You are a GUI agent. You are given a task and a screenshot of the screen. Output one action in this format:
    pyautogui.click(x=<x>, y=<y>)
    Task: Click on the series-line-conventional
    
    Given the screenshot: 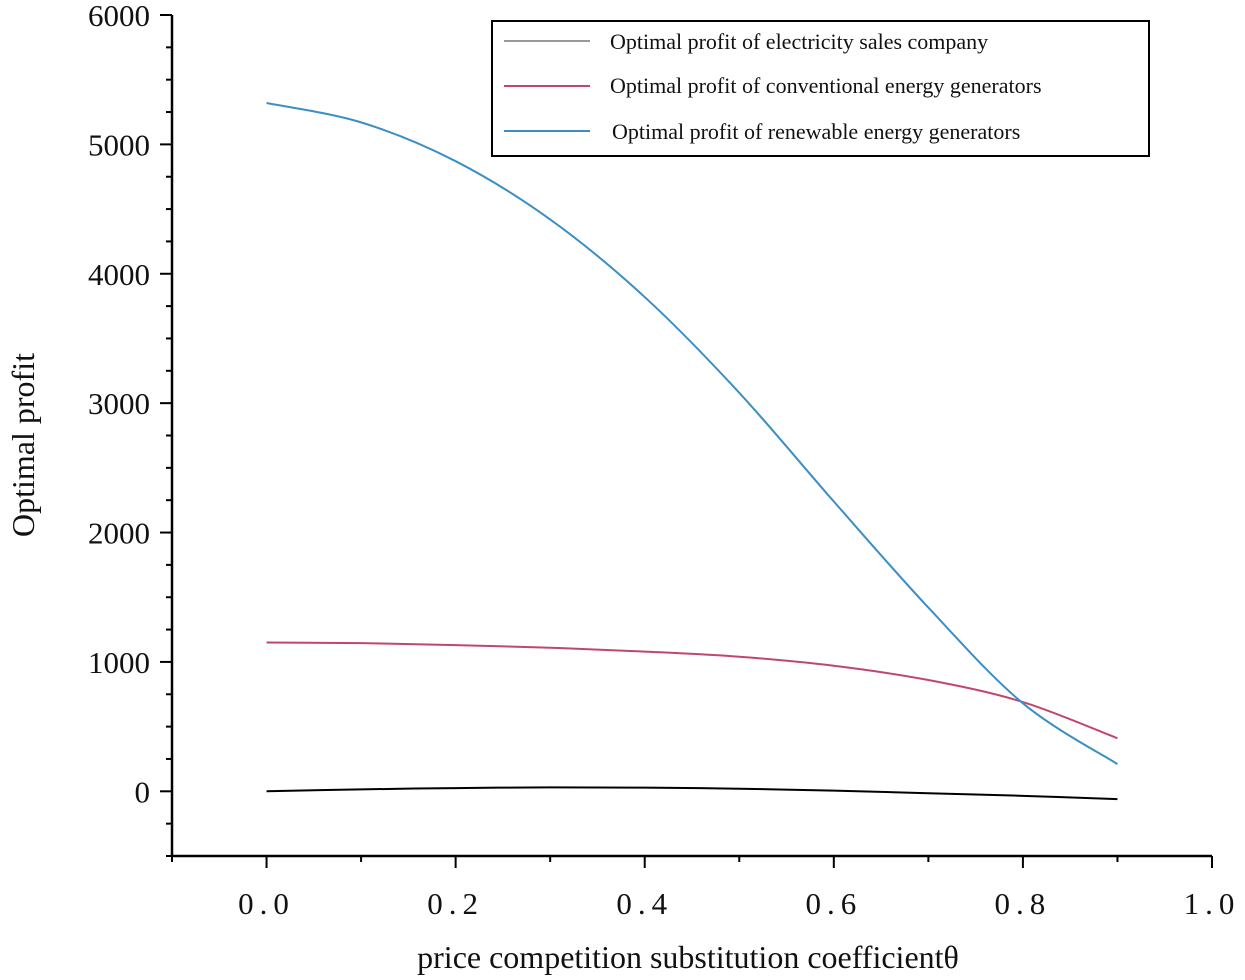 What is the action you would take?
    pyautogui.click(x=692, y=690)
    